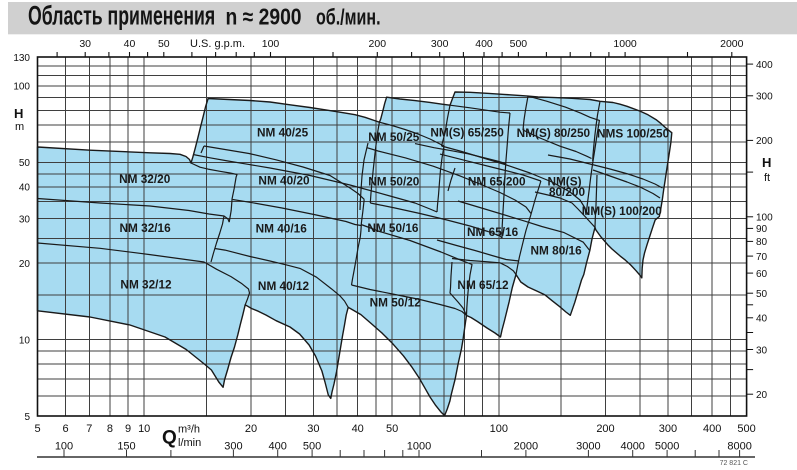 This screenshot has height=470, width=797. Describe the element at coordinates (497, 182) in the screenshot. I see `svg-text: NM 65/200` at that location.